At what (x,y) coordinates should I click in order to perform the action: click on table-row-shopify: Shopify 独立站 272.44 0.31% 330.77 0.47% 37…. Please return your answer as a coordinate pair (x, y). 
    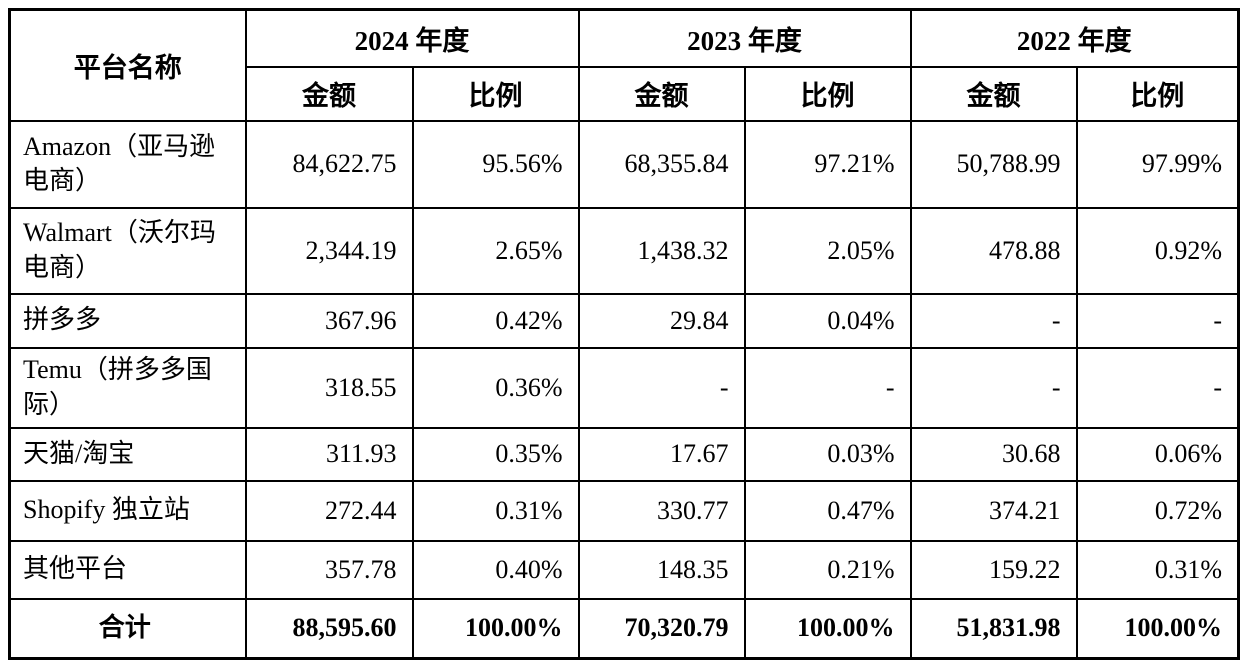
    Looking at the image, I should click on (624, 510).